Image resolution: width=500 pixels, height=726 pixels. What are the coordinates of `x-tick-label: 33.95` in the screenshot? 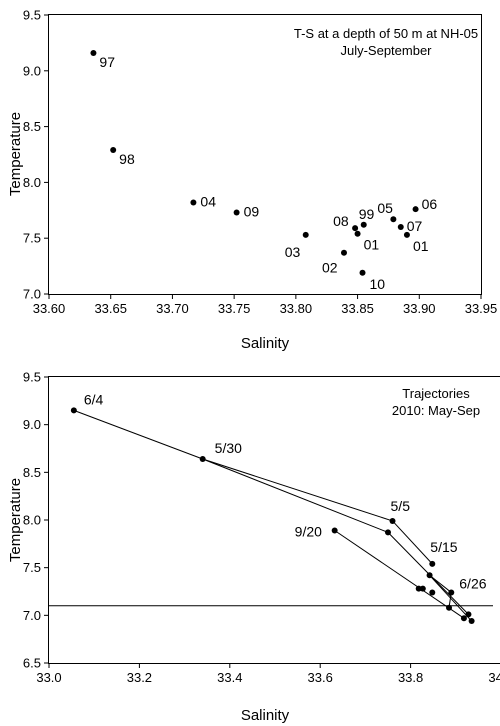 It's located at (481, 308).